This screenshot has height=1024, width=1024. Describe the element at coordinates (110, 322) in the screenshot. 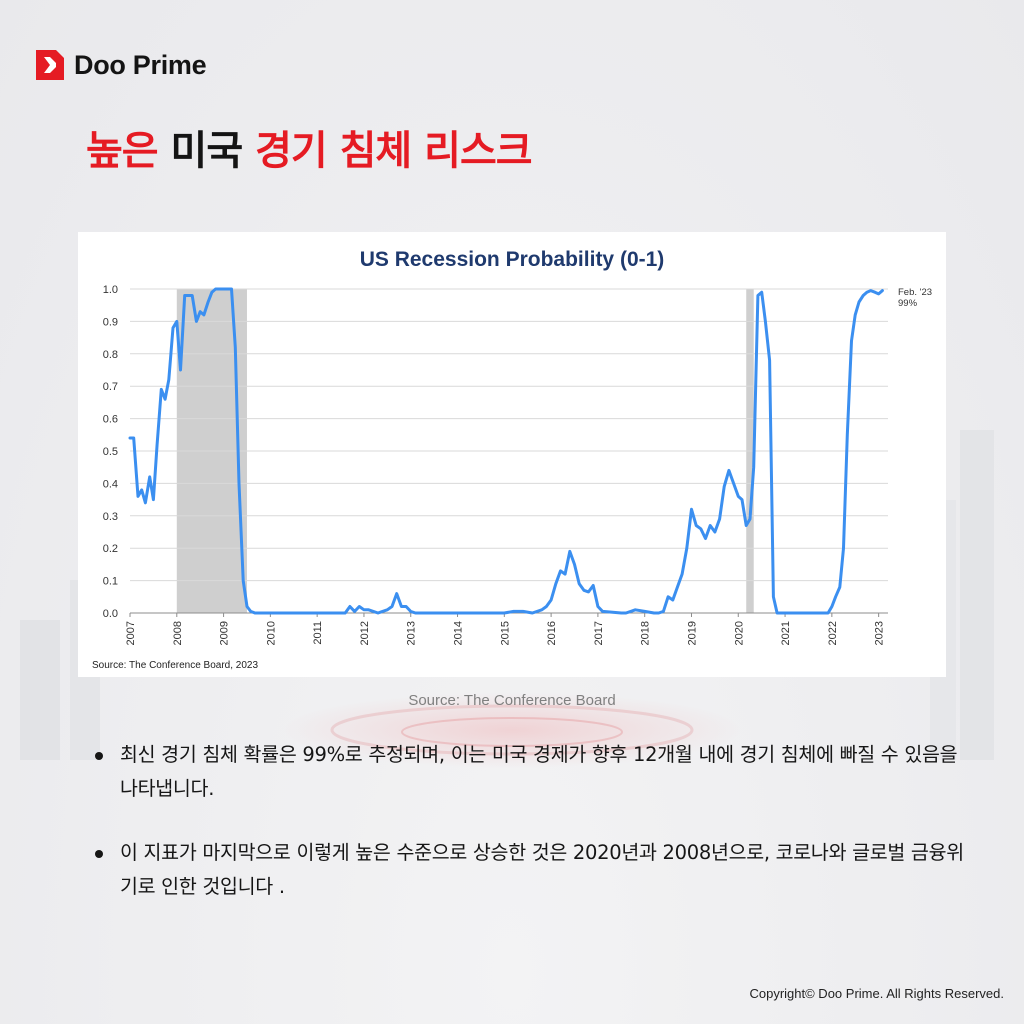

I see `y-tick-label: 0.9` at that location.